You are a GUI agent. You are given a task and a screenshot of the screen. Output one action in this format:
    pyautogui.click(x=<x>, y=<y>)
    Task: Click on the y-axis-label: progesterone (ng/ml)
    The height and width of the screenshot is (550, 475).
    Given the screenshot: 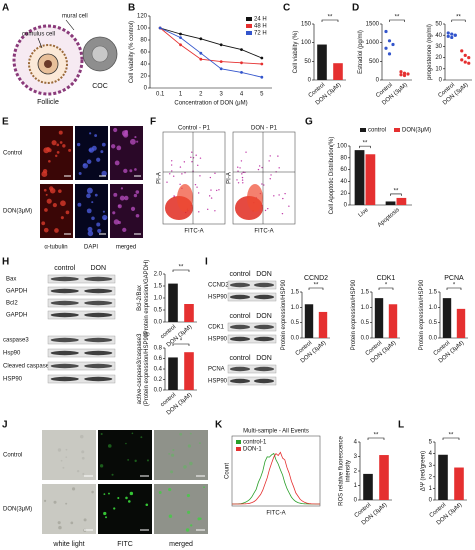 What is the action you would take?
    pyautogui.click(x=430, y=52)
    